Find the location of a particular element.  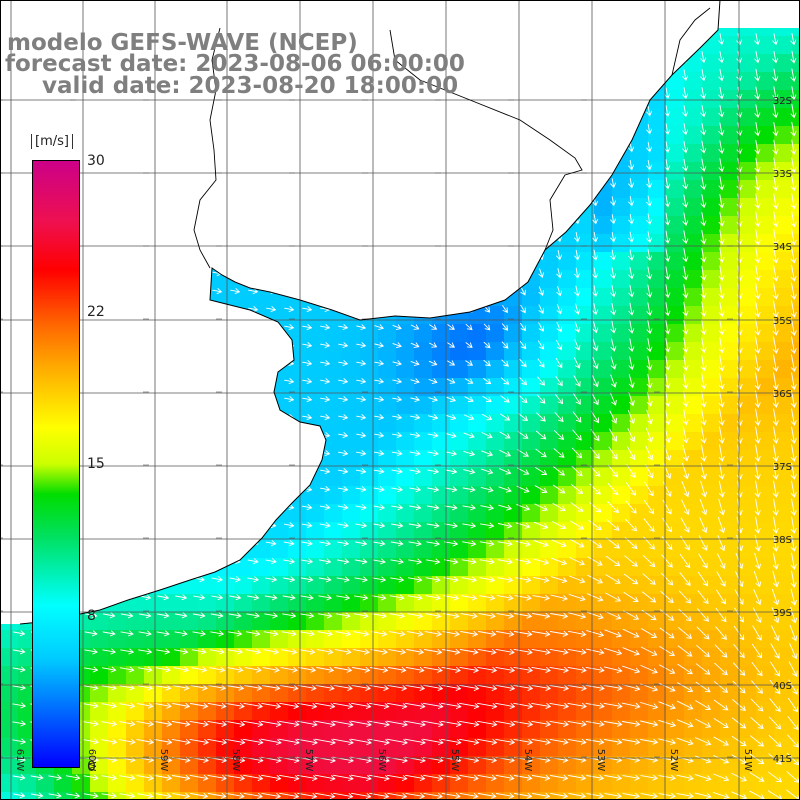

lon-label: 52W is located at coordinates (673, 760).